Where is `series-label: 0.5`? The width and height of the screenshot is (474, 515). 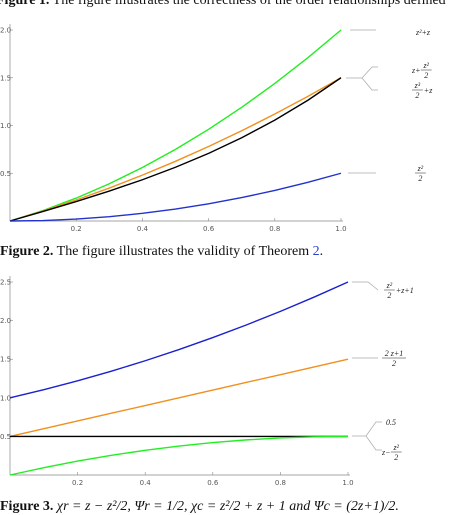 series-label: 0.5 is located at coordinates (391, 422).